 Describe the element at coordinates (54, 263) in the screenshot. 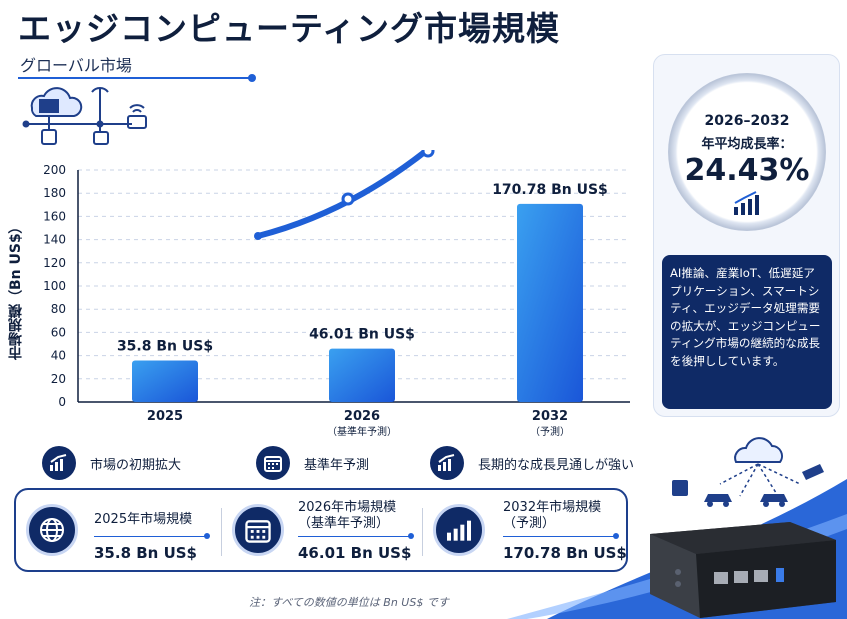

I see `y-tick-label: 120` at that location.